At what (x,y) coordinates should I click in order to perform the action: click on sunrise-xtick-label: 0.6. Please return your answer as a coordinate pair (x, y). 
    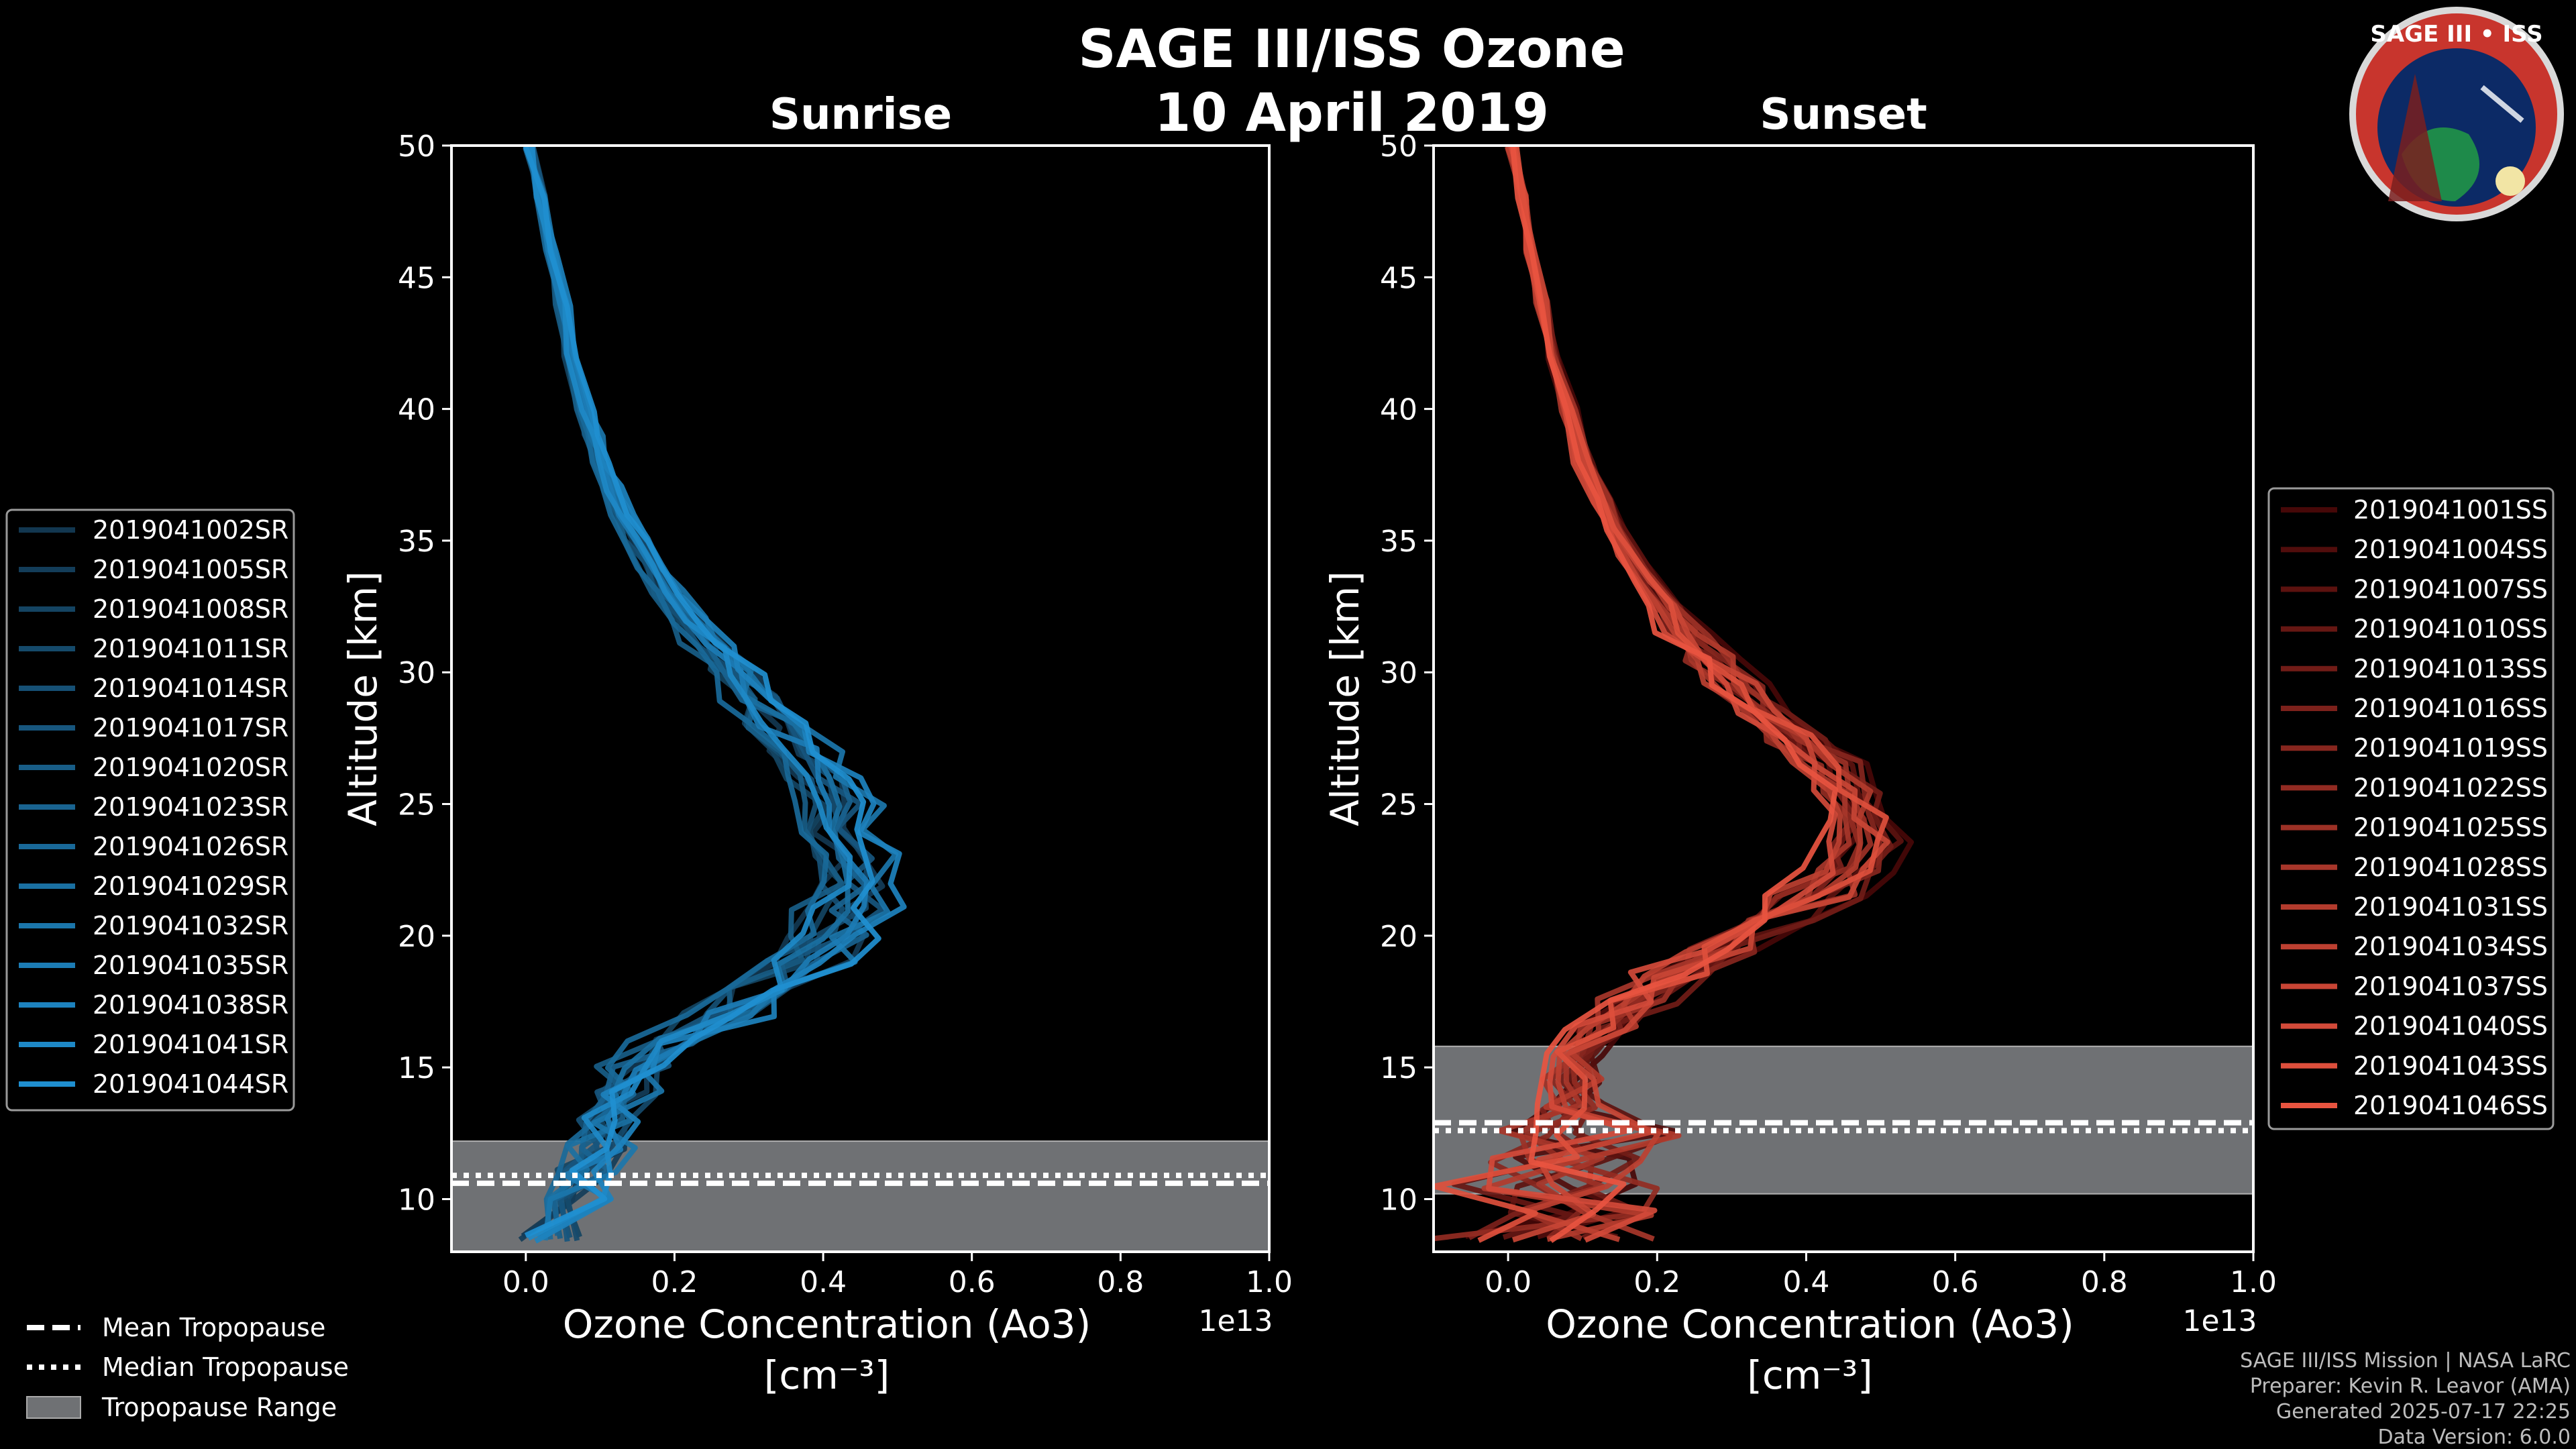
    Looking at the image, I should click on (972, 1282).